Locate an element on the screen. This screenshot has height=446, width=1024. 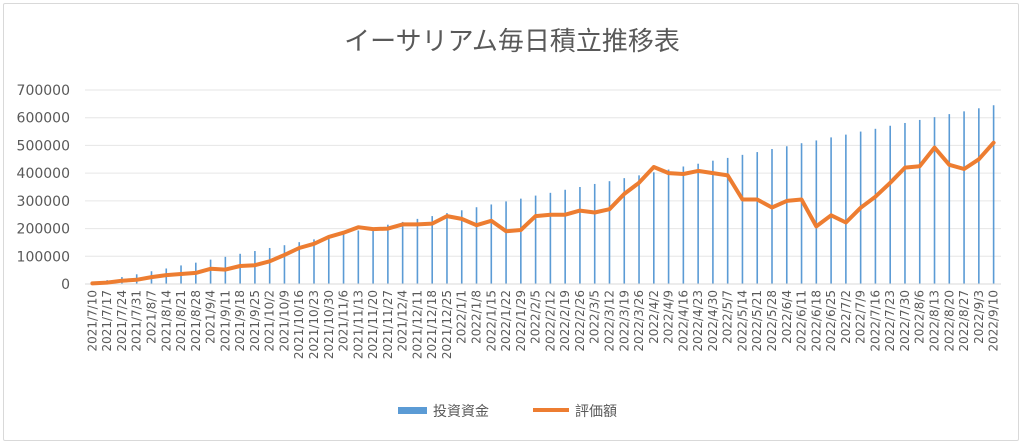
x-tick-label: 2021/7/17 is located at coordinates (107, 321).